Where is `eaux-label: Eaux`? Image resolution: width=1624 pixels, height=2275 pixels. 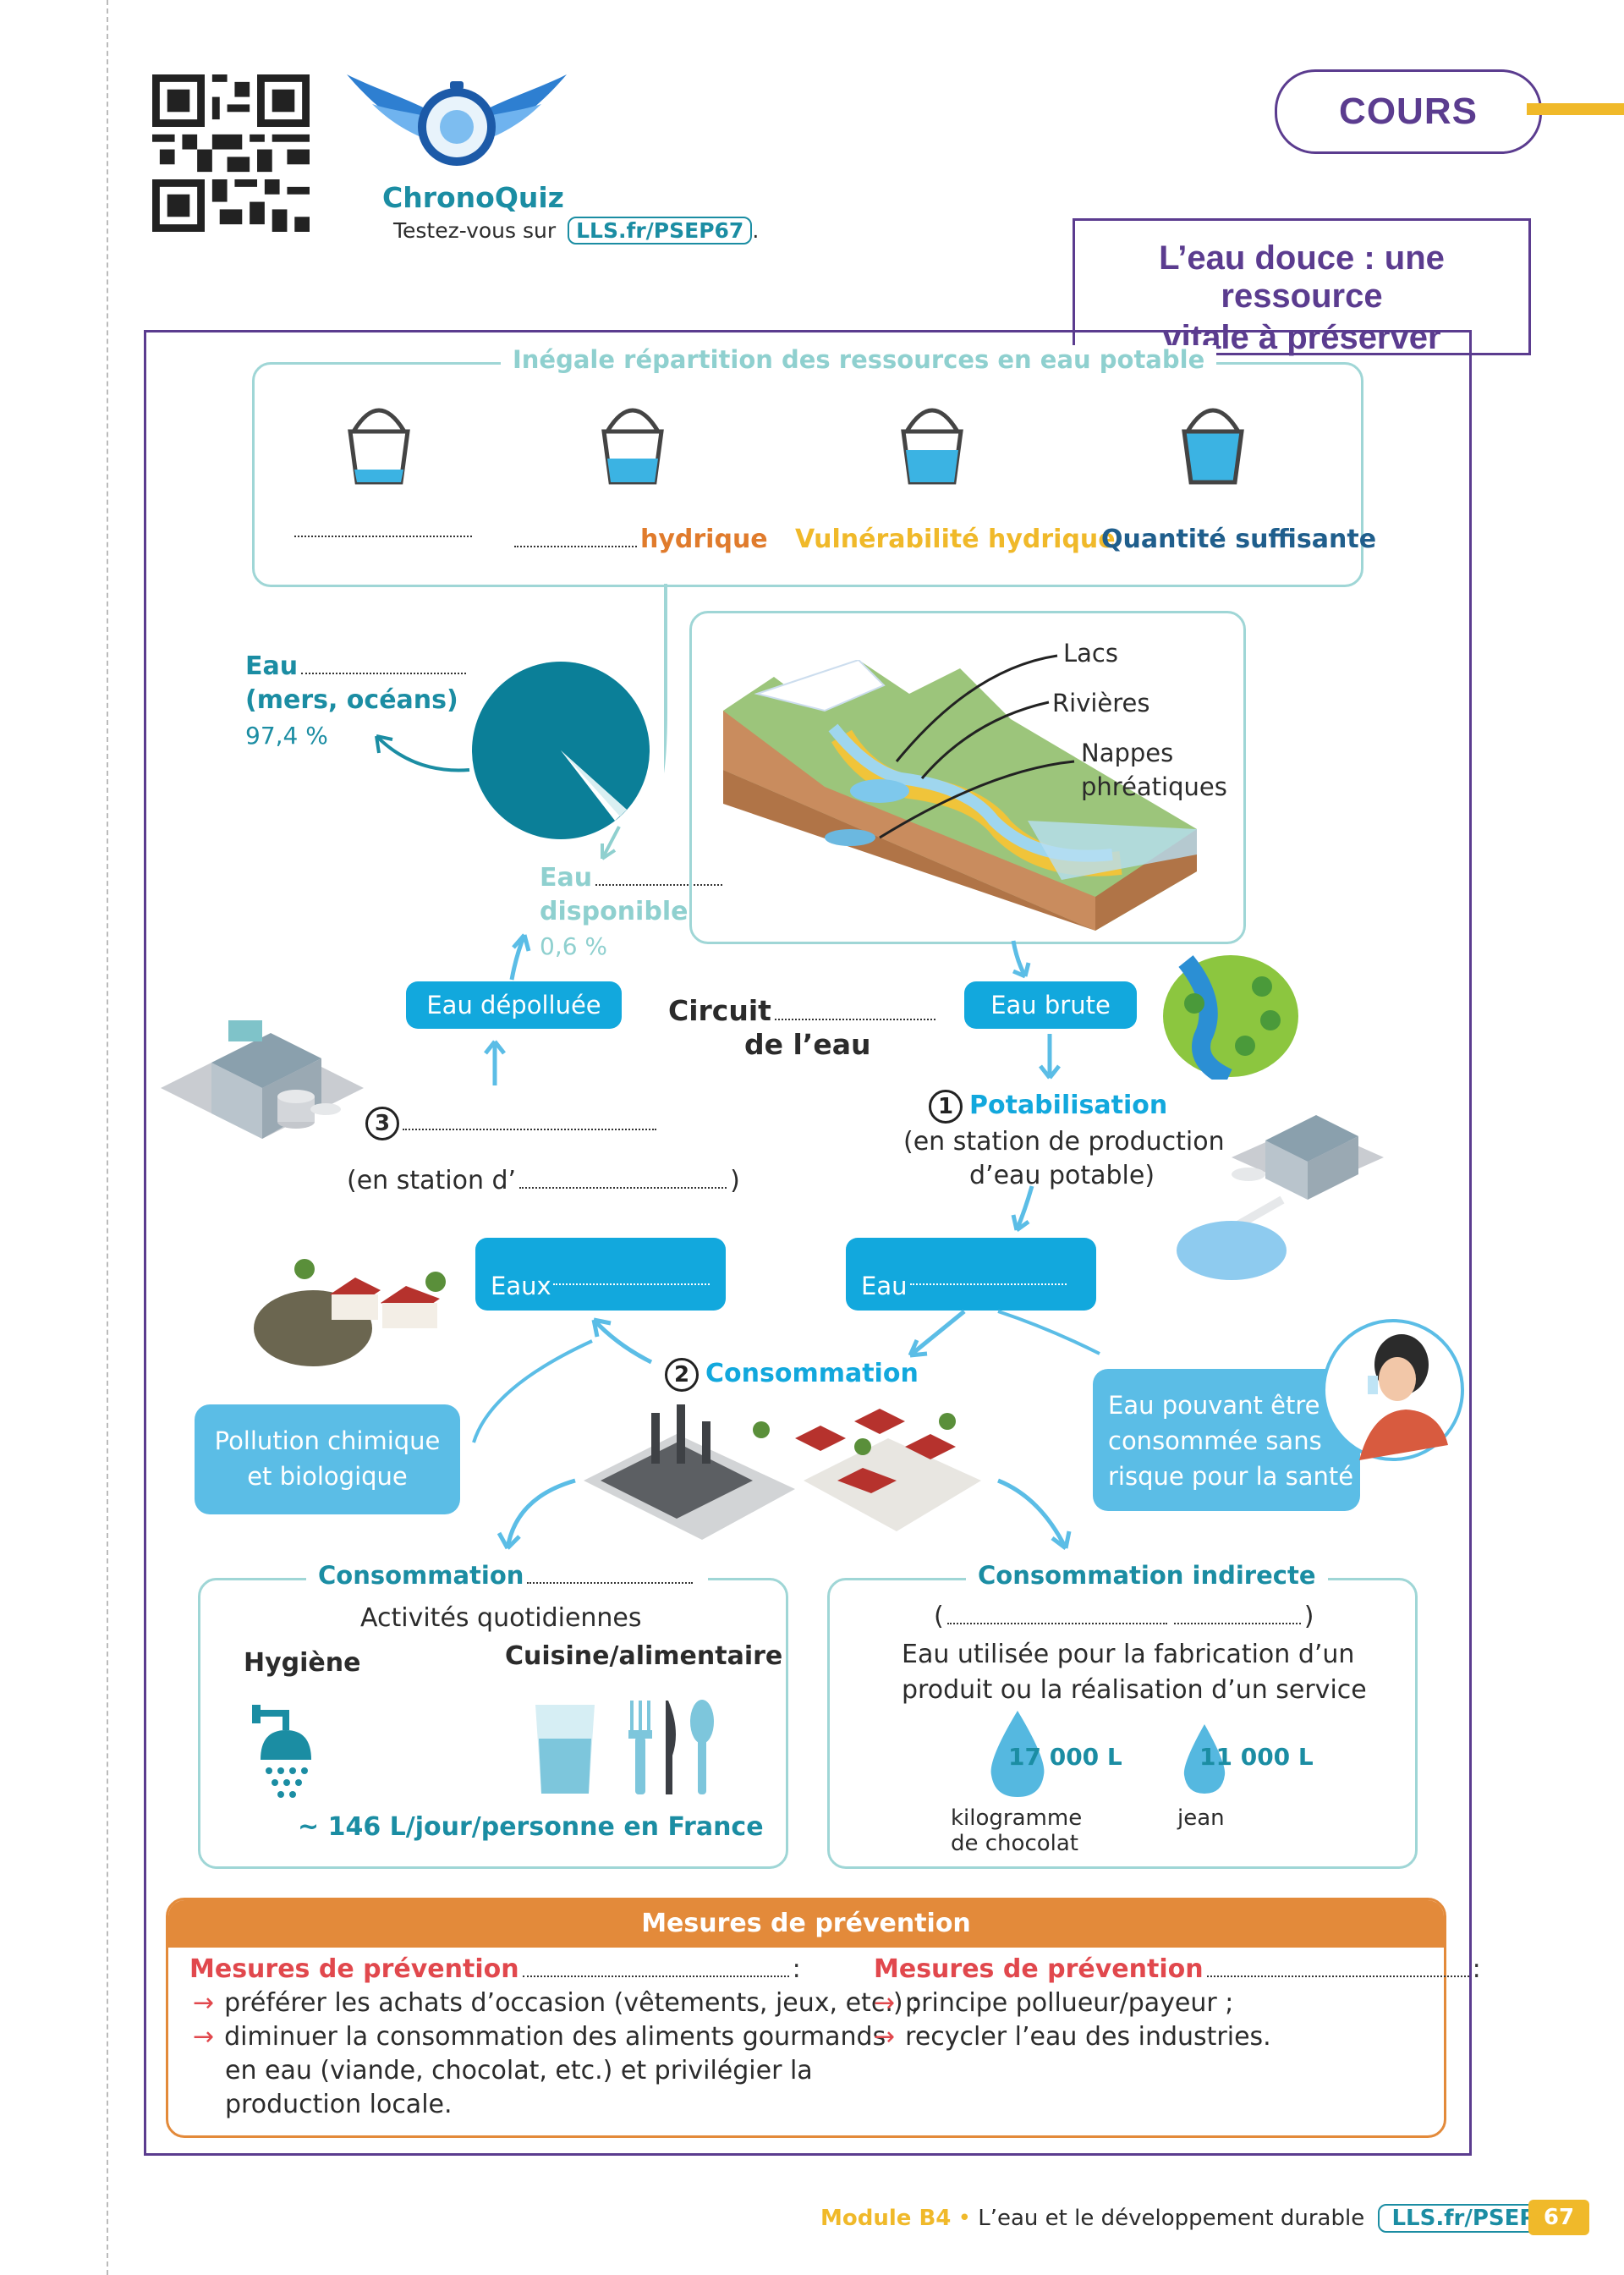
eaux-label: Eaux is located at coordinates (521, 1286).